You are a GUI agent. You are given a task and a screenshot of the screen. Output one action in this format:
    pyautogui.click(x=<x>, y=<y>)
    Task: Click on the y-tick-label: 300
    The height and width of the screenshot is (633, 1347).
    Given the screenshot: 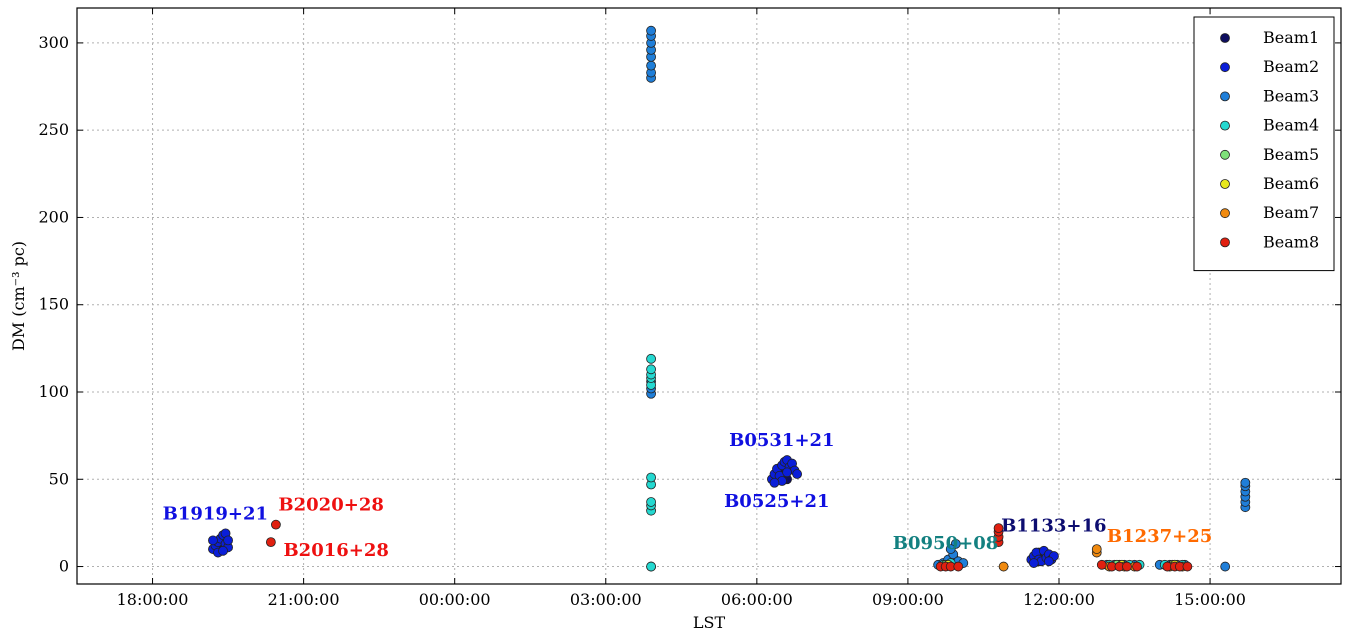 What is the action you would take?
    pyautogui.click(x=53, y=42)
    